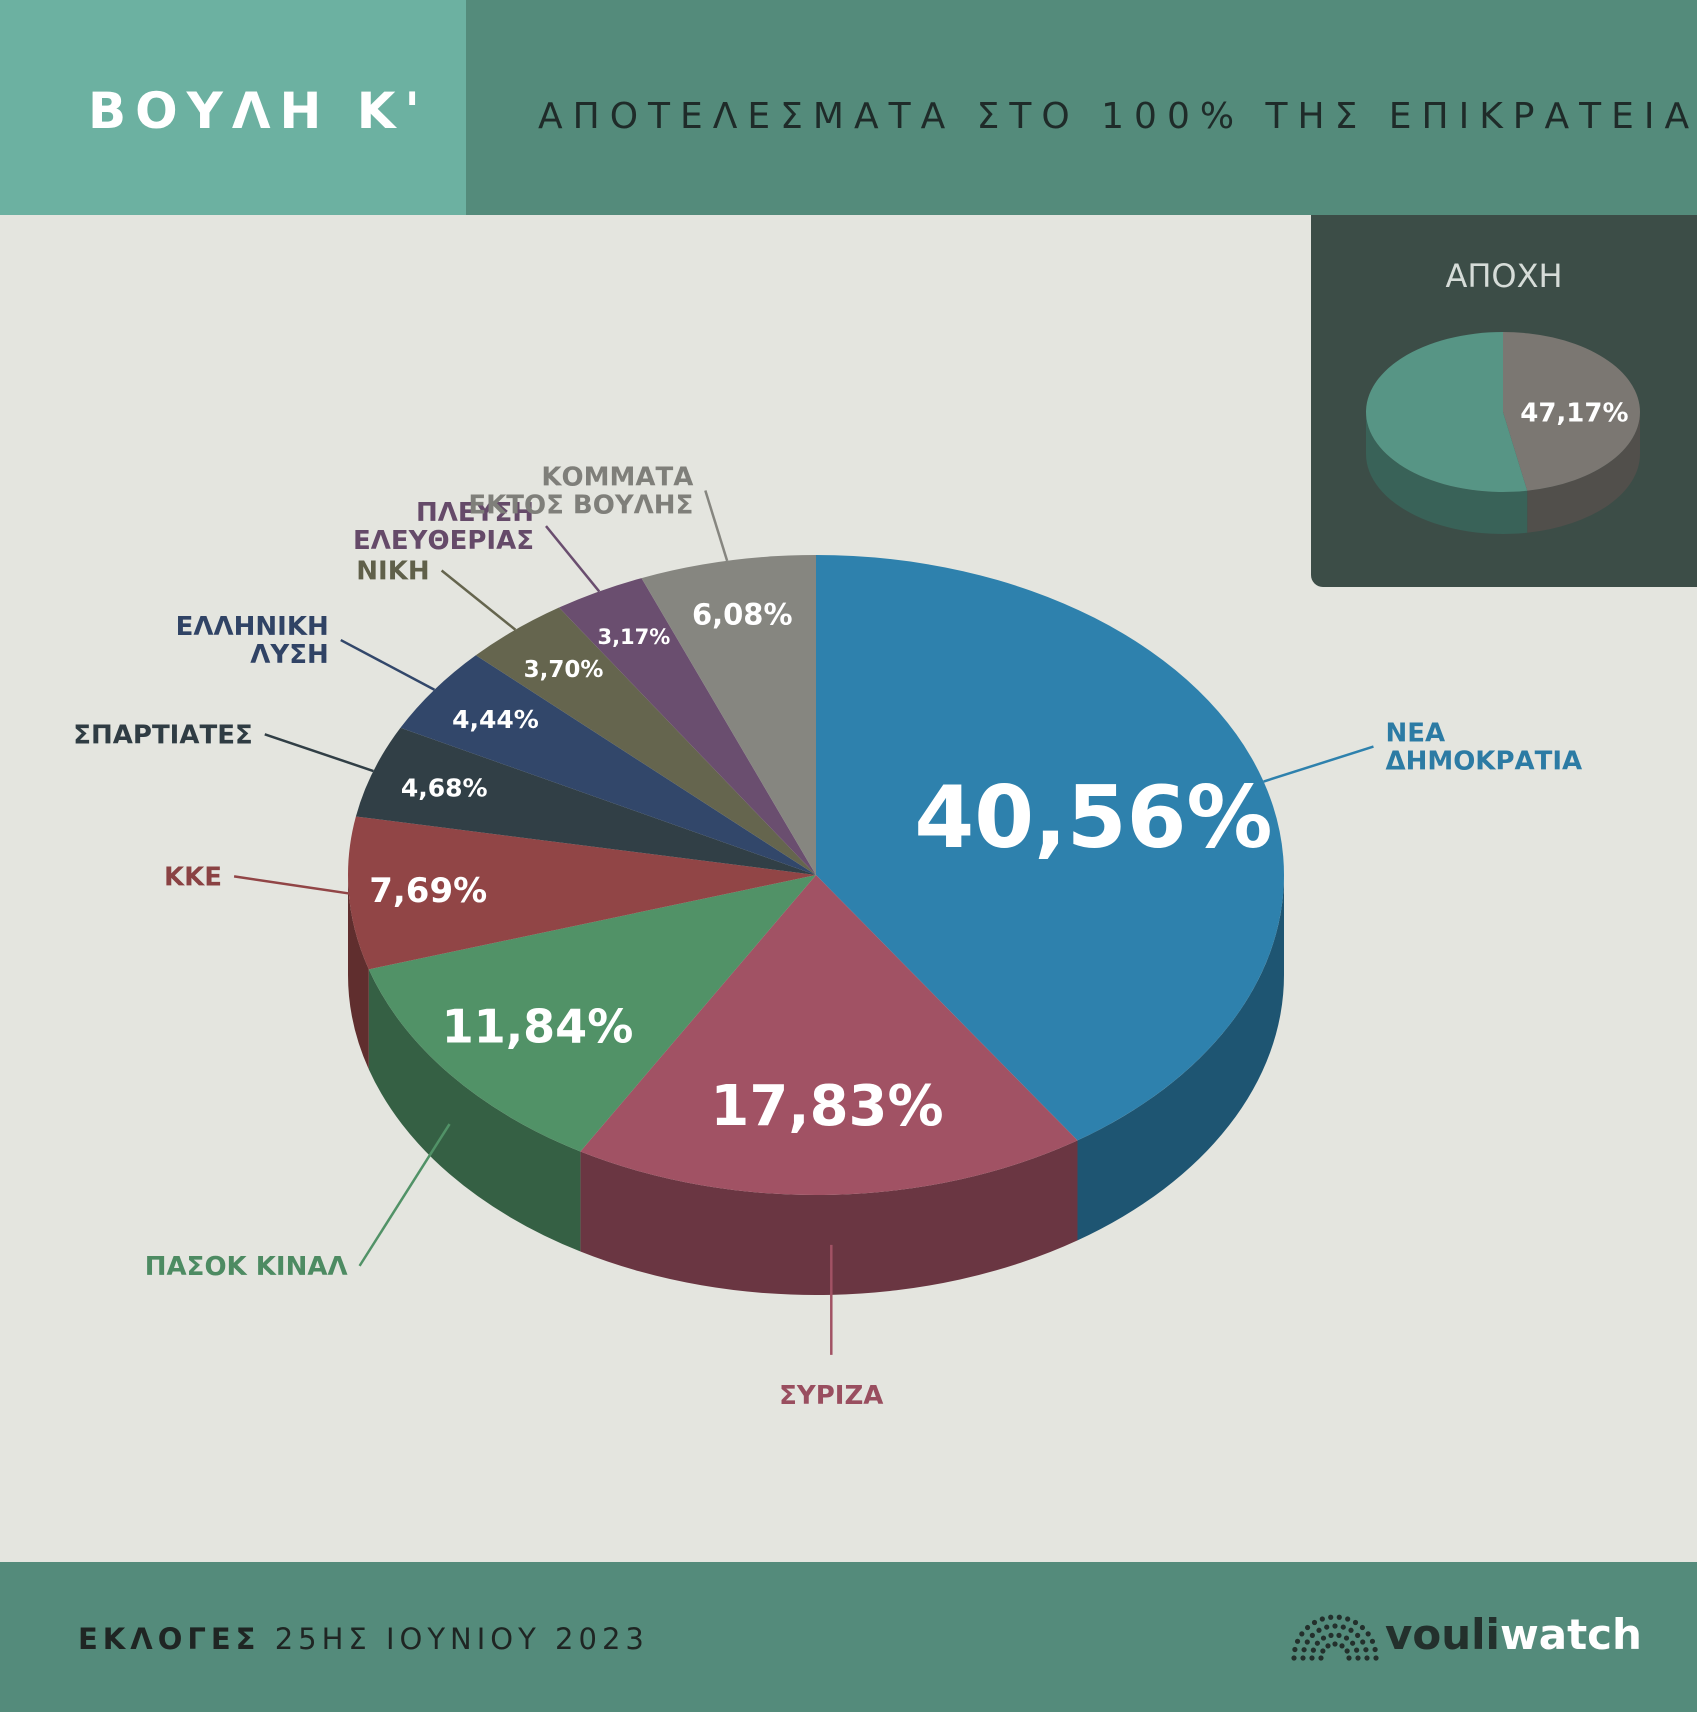  What do you see at coordinates (829, 1035) in the screenshot?
I see `pie-slice-συριζα` at bounding box center [829, 1035].